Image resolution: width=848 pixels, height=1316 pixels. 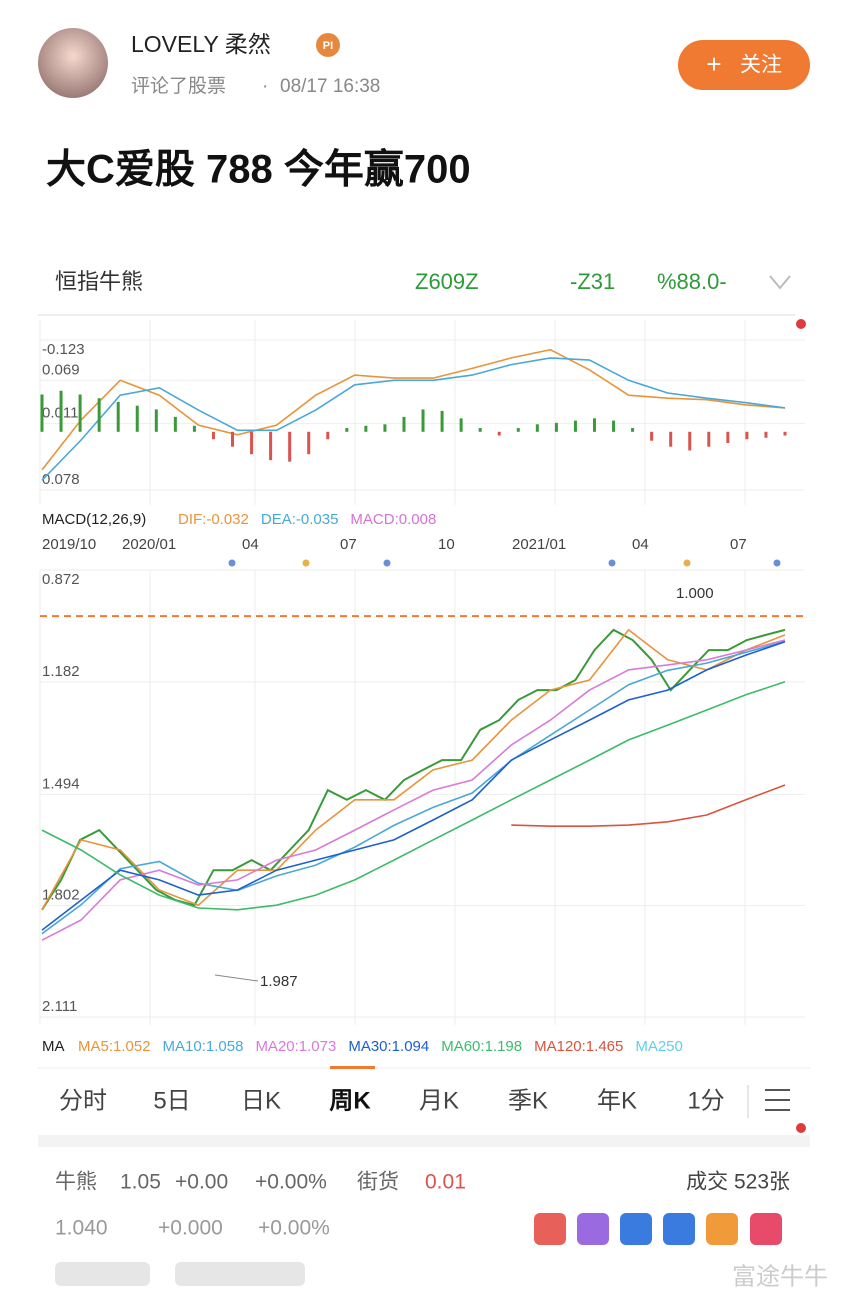 I want to click on tab: 年K, so click(x=617, y=1100).